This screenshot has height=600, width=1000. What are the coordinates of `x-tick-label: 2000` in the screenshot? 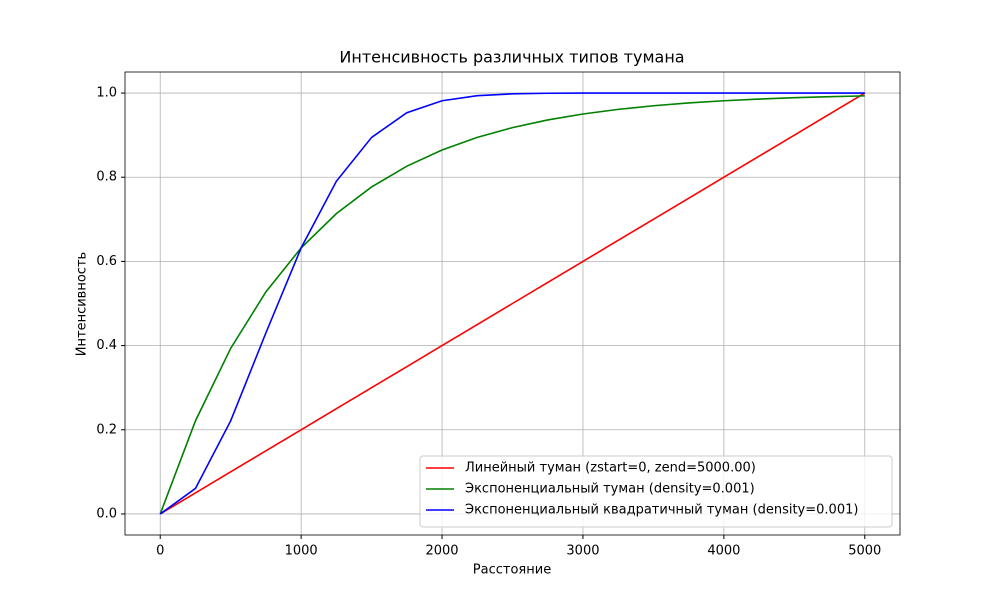 It's located at (441, 551).